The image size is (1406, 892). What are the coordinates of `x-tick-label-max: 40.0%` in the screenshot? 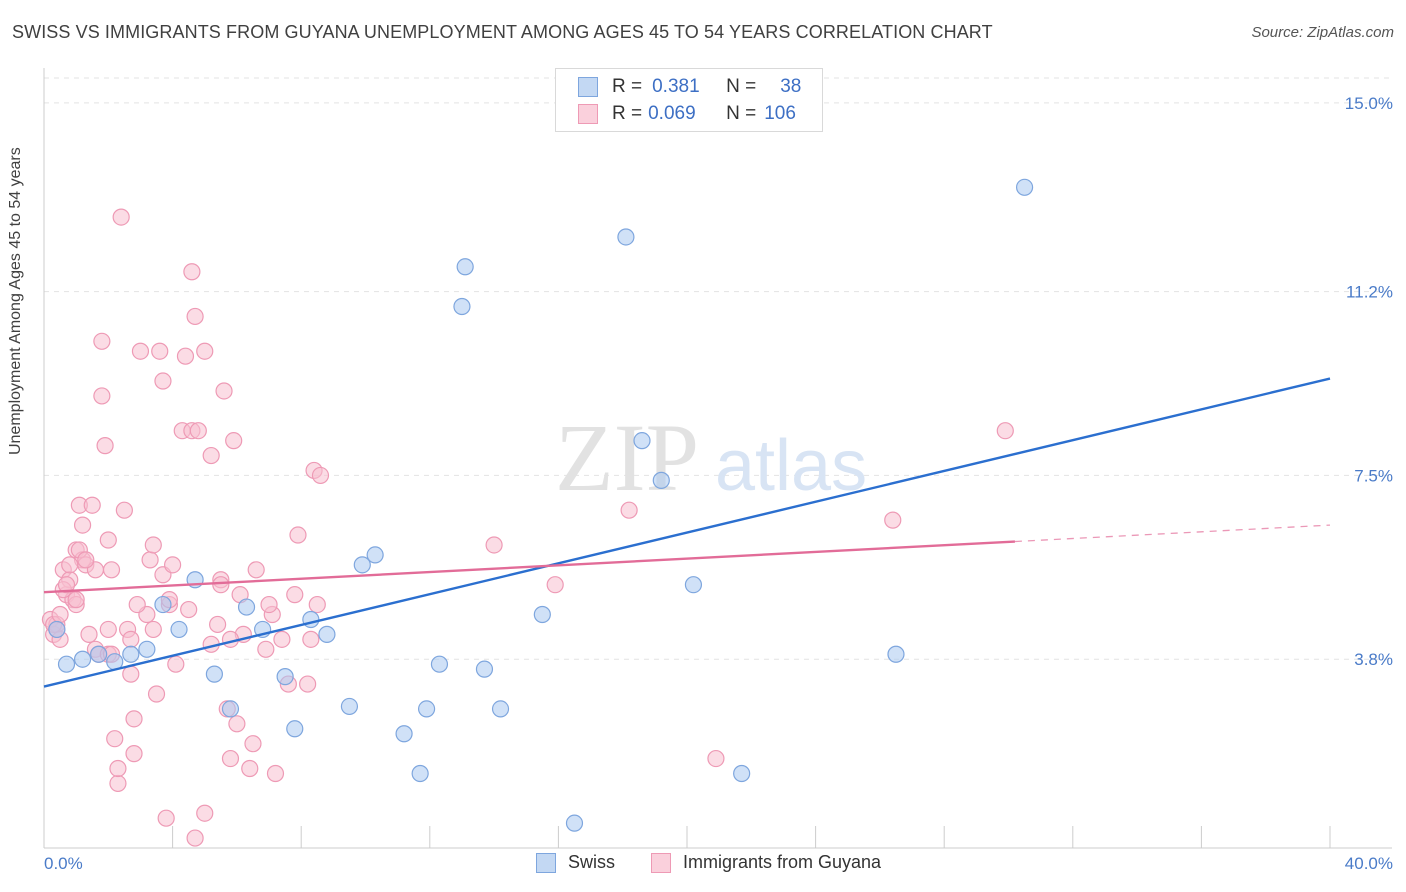 It's located at (1369, 863).